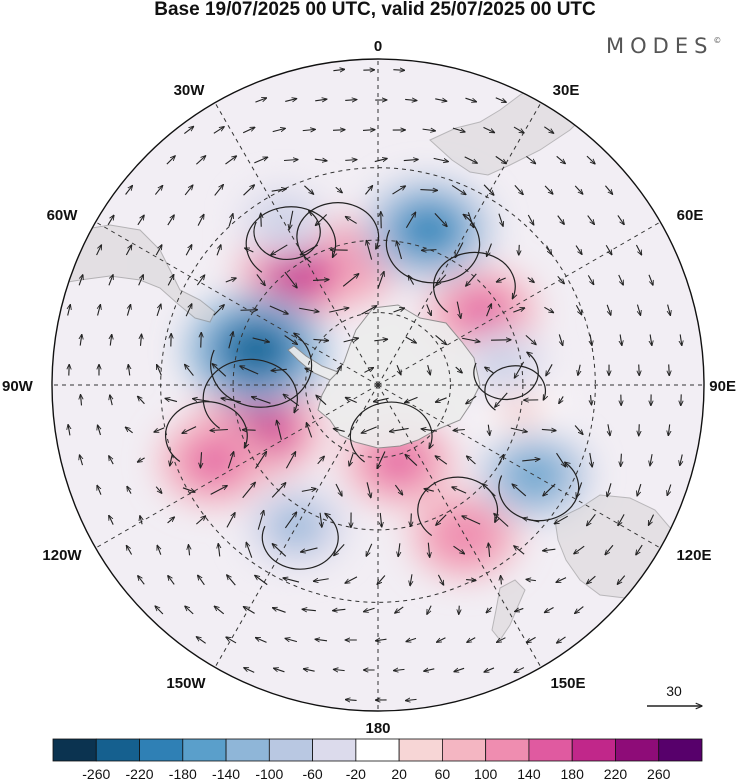 The width and height of the screenshot is (750, 783). I want to click on colorbar-label: -20, so click(356, 774).